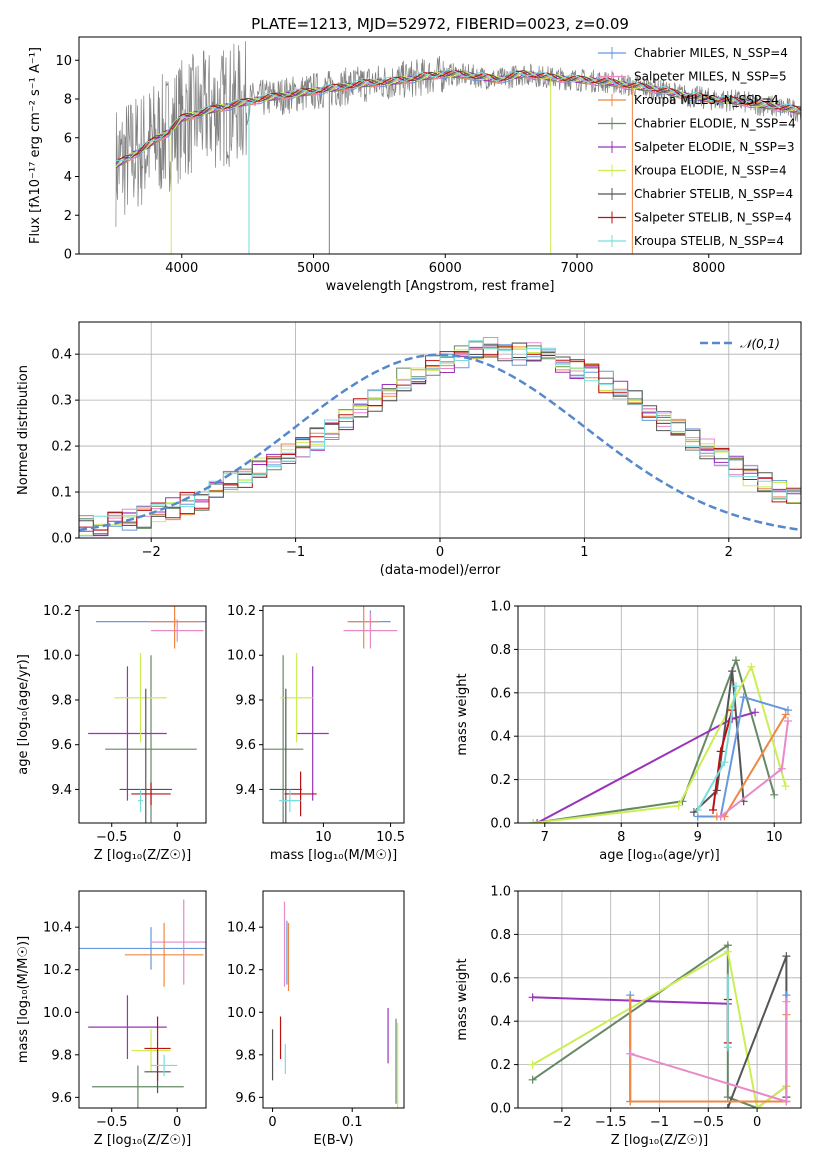 Image resolution: width=819 pixels, height=1170 pixels. What do you see at coordinates (462, 999) in the screenshot?
I see `y-axis-label: mass weight` at bounding box center [462, 999].